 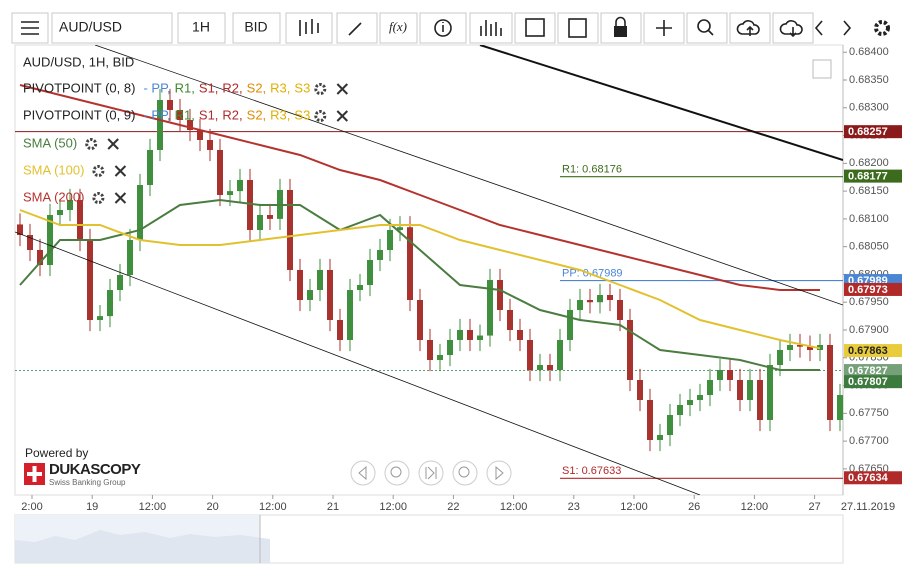 I want to click on nav-zoom-in-icon, so click(x=464, y=472).